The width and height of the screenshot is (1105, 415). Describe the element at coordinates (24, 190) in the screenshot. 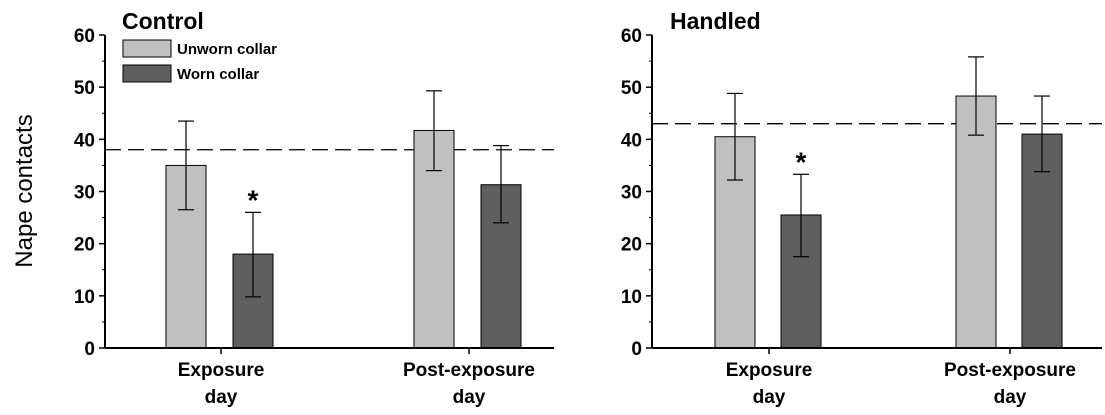

I see `y-axis-label: Nape contacts` at that location.